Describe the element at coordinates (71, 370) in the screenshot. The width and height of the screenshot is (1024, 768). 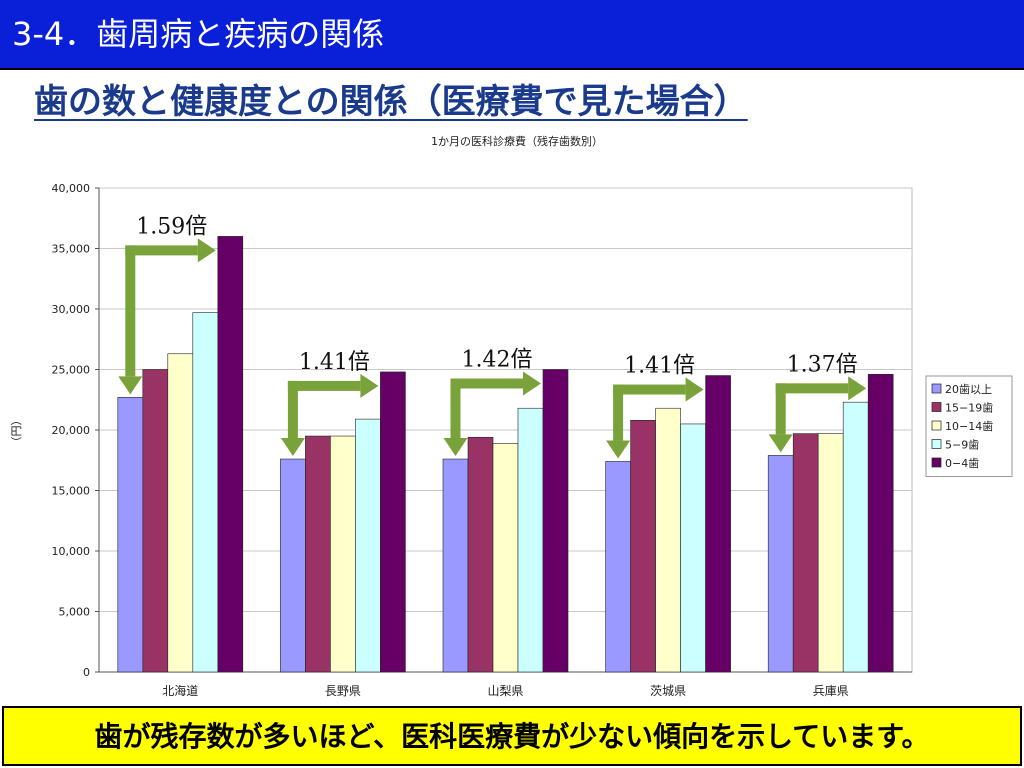
I see `y-tick-label: 25,000` at that location.